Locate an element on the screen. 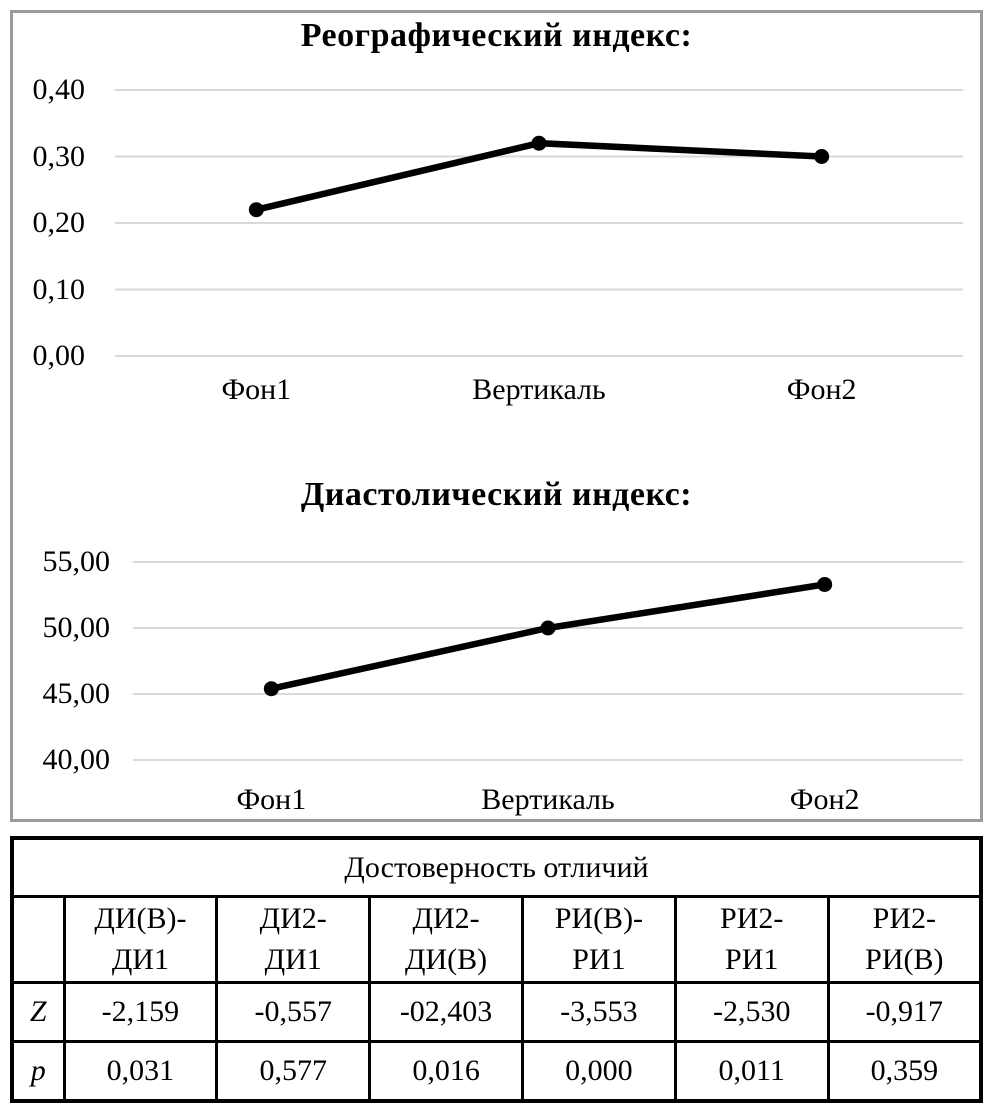 Image resolution: width=995 pixels, height=1112 pixels. table-col-header: РИ2- РИ1 is located at coordinates (751, 939).